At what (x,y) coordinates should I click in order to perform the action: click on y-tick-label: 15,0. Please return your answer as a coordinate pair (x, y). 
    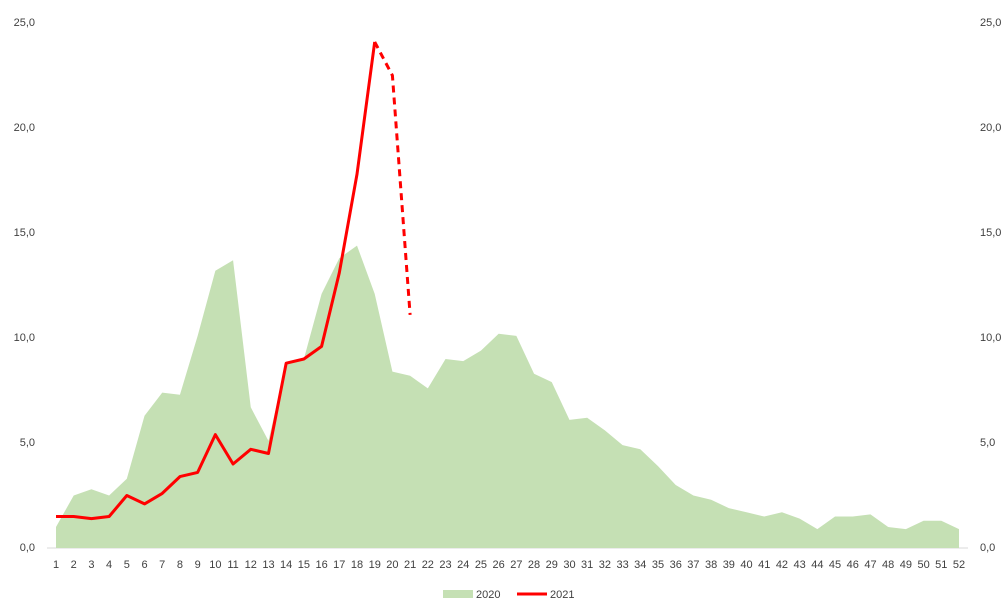
    Looking at the image, I should click on (24, 233).